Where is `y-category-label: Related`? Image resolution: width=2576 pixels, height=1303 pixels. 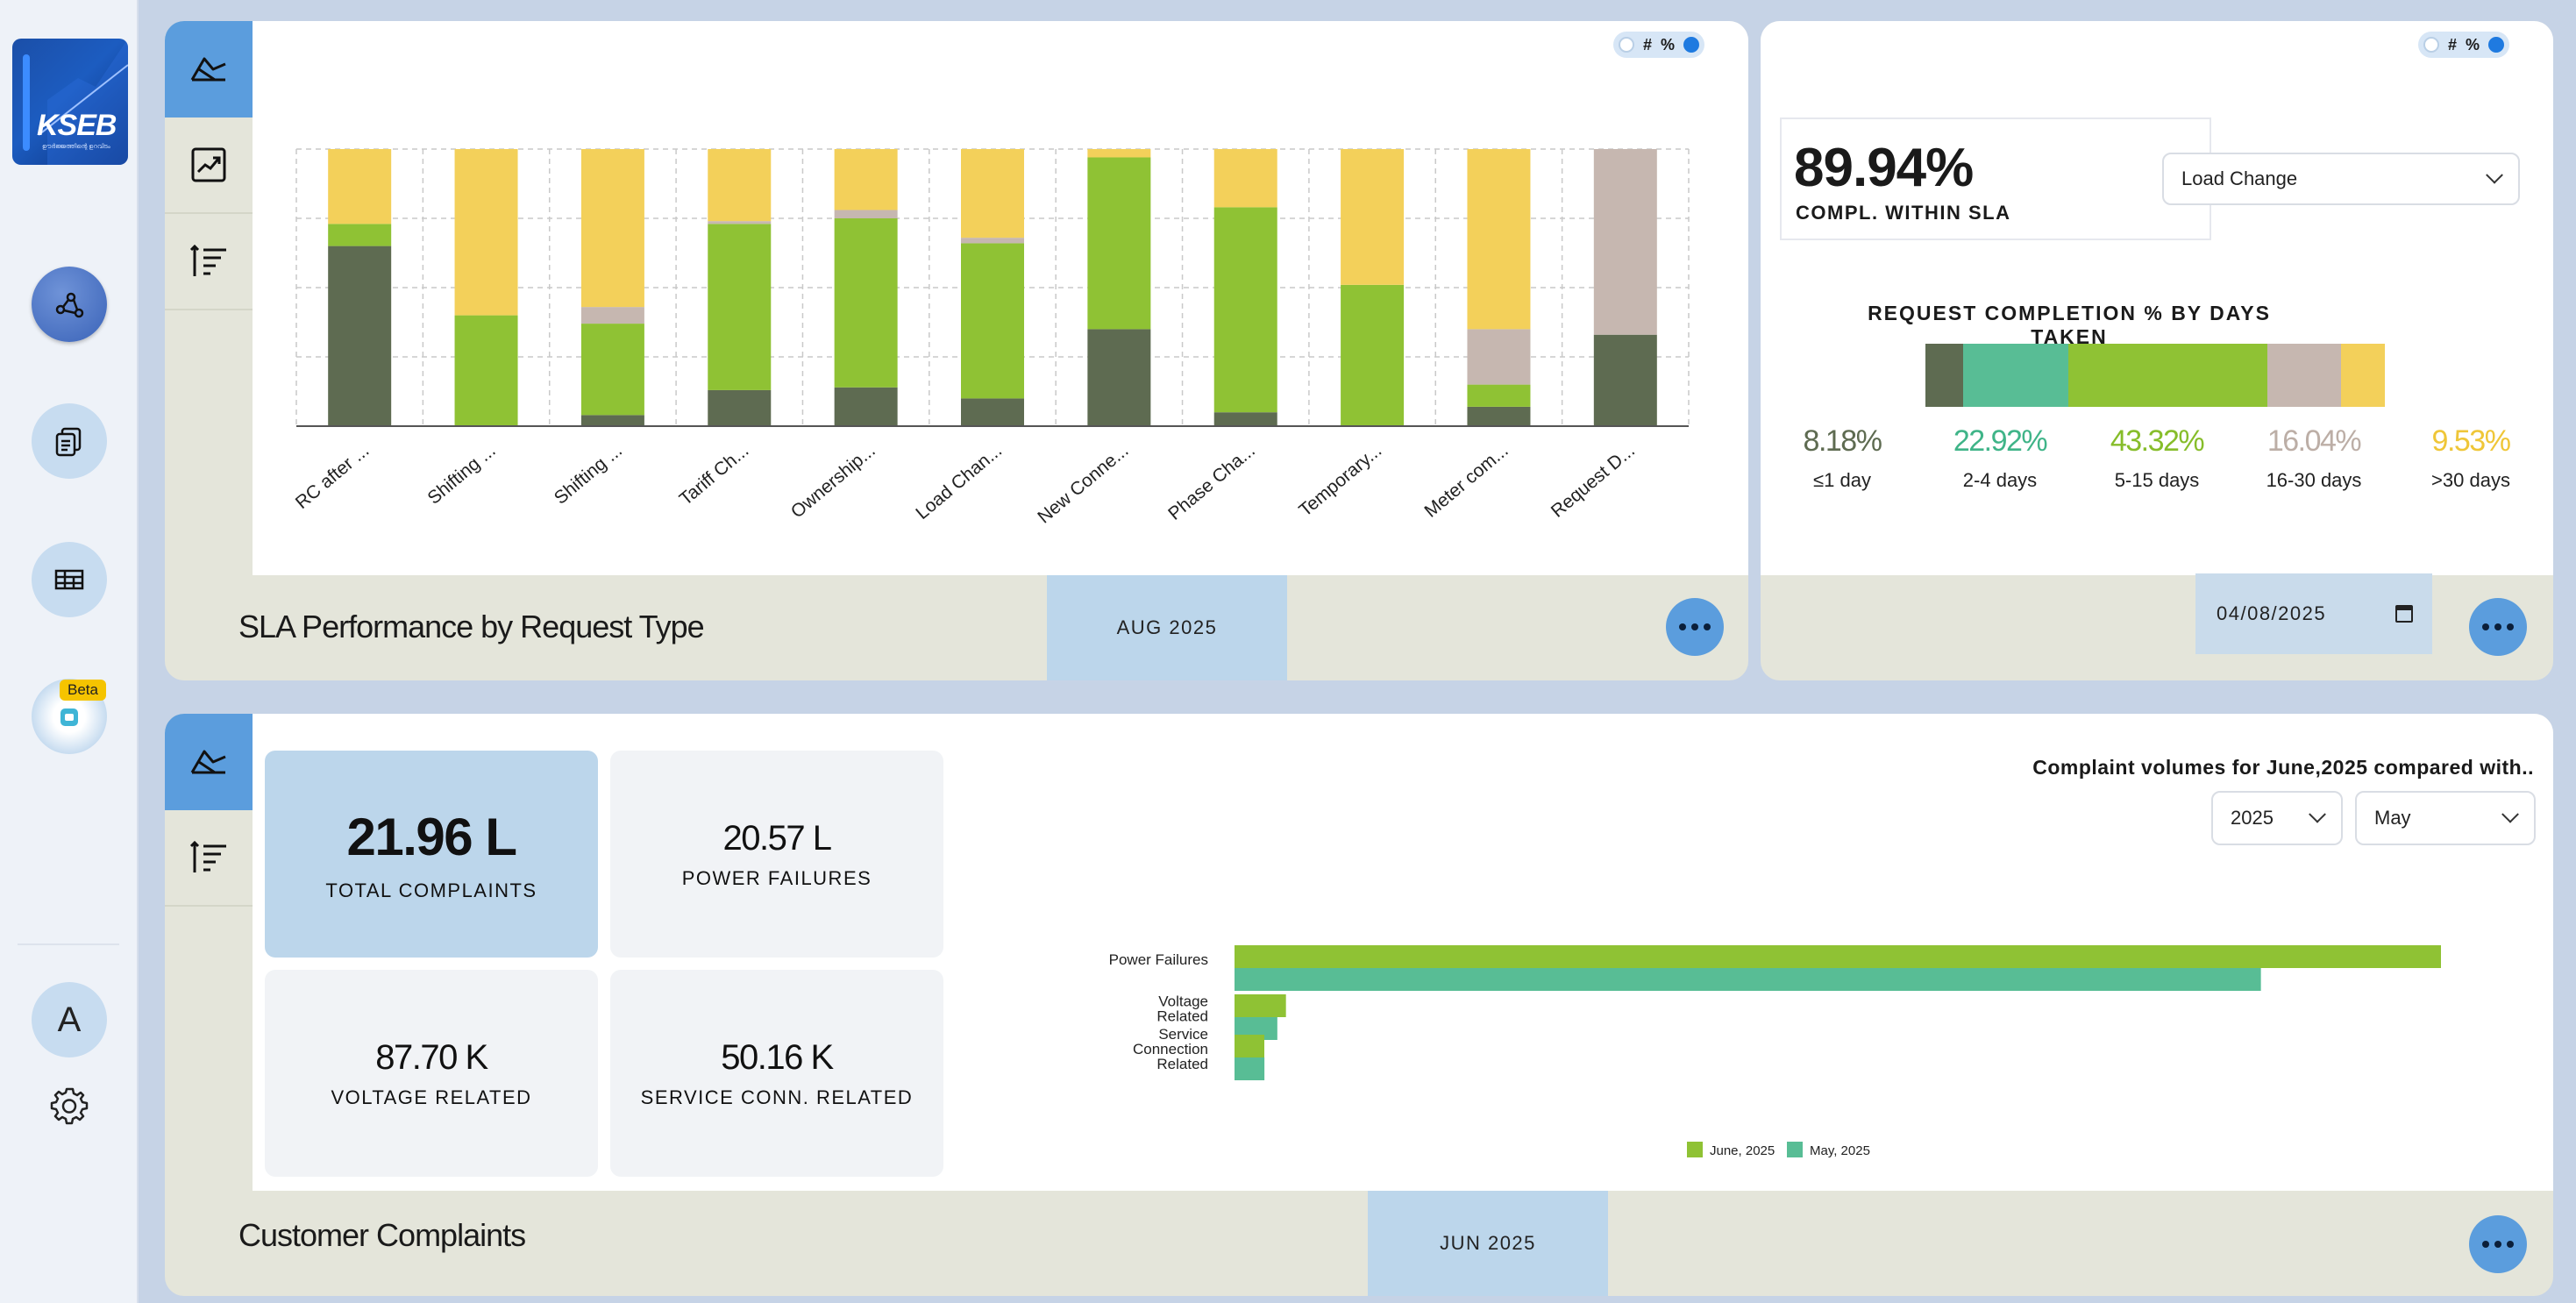
y-category-label: Related is located at coordinates (1182, 1064).